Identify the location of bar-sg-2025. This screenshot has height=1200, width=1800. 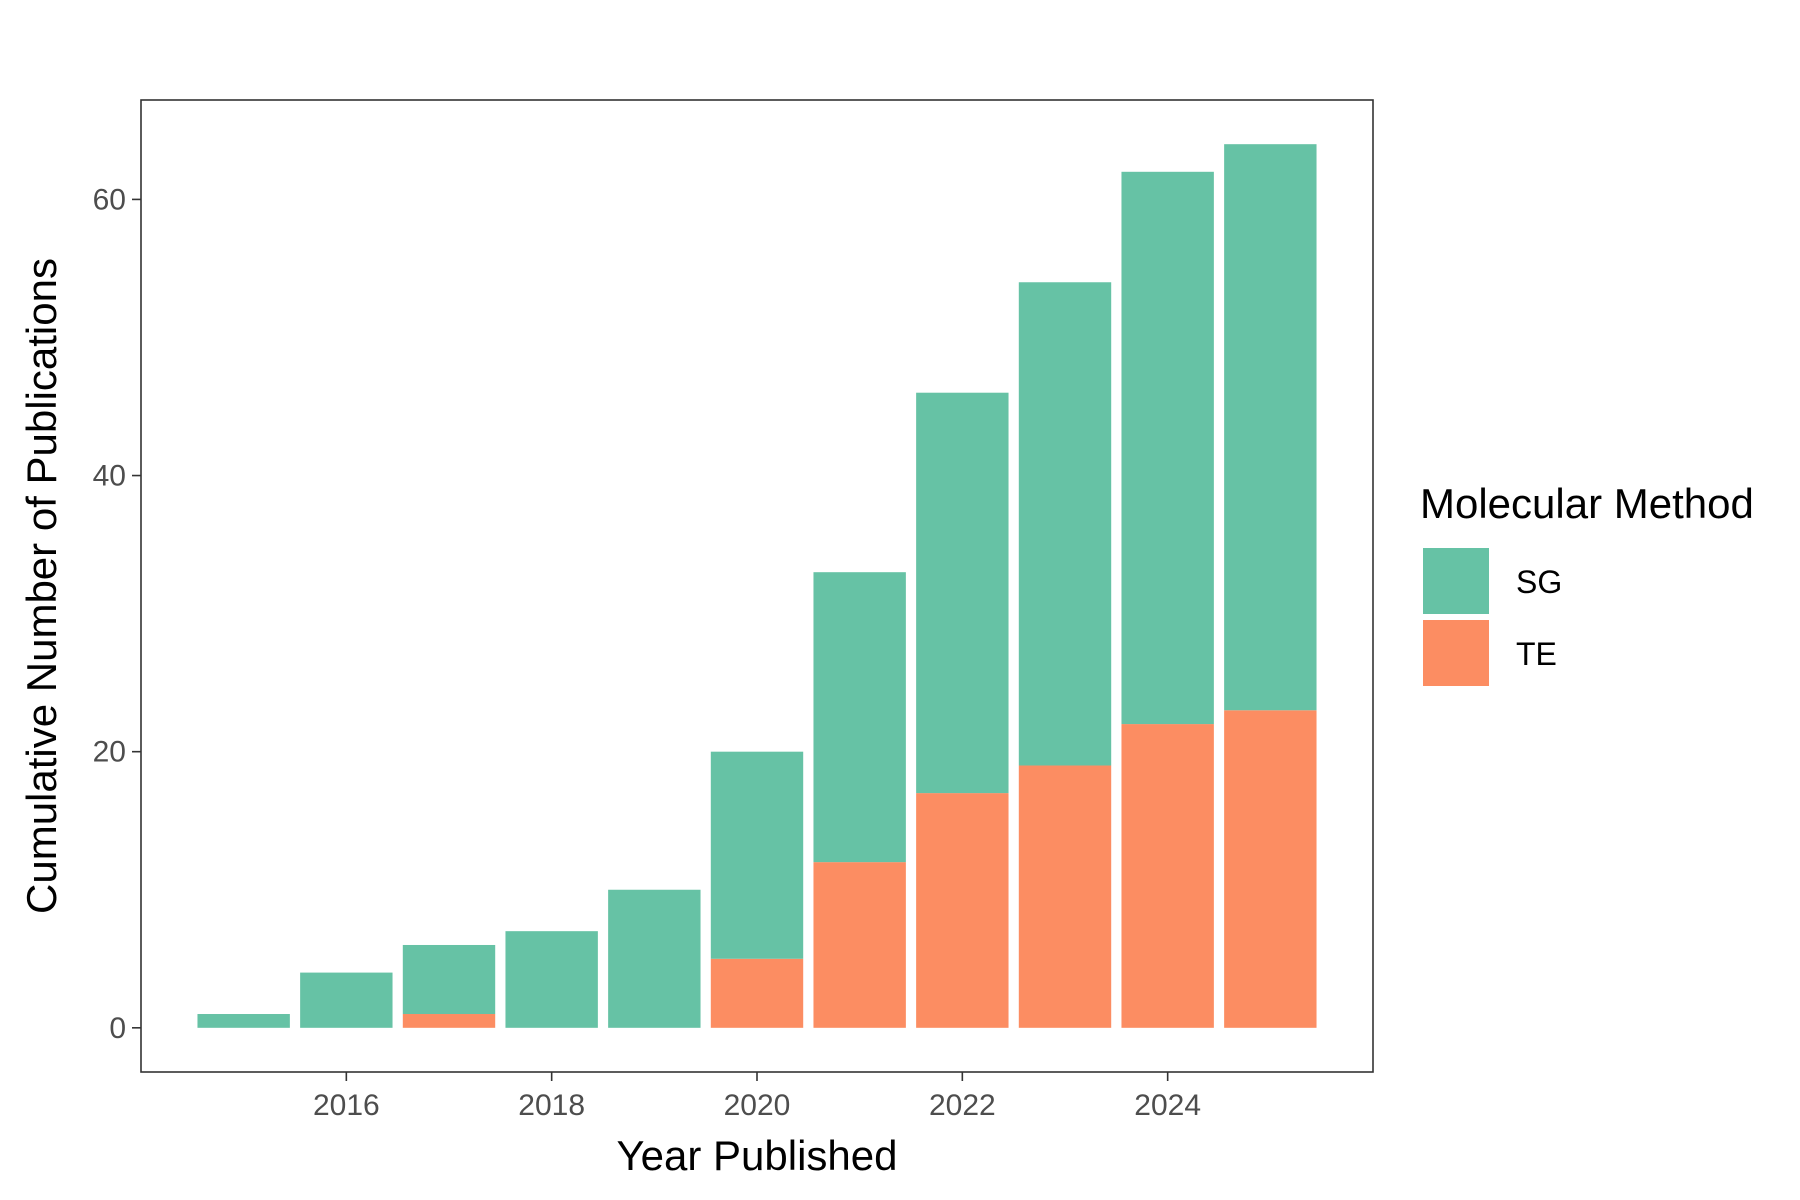
(1270, 427).